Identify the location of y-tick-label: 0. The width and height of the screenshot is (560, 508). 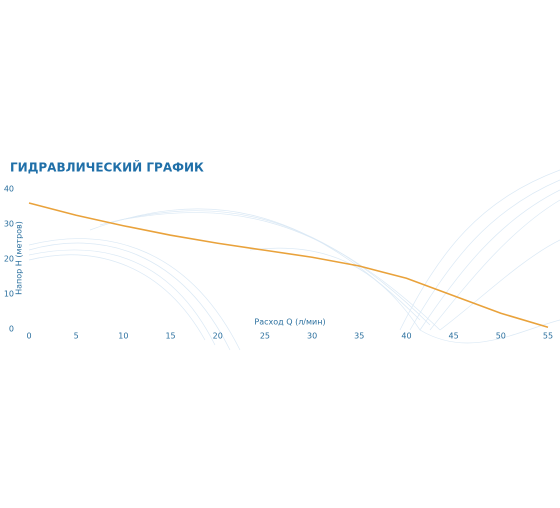
(11, 329).